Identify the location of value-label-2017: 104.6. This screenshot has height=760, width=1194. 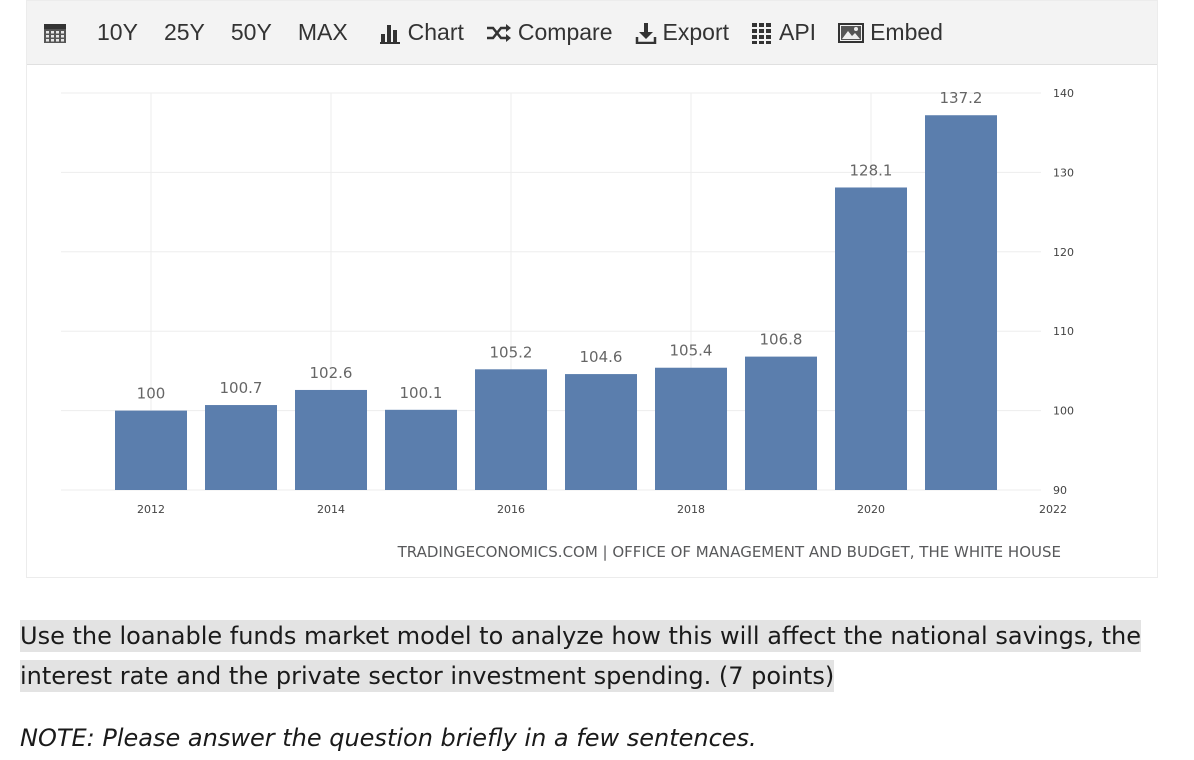
(601, 357).